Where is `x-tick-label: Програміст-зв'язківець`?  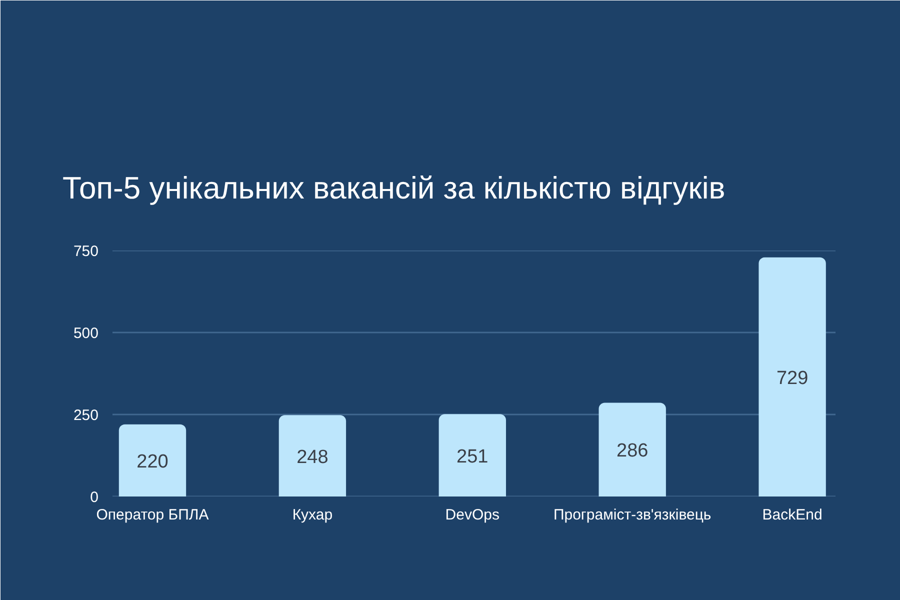 x-tick-label: Програміст-зв'язківець is located at coordinates (632, 515).